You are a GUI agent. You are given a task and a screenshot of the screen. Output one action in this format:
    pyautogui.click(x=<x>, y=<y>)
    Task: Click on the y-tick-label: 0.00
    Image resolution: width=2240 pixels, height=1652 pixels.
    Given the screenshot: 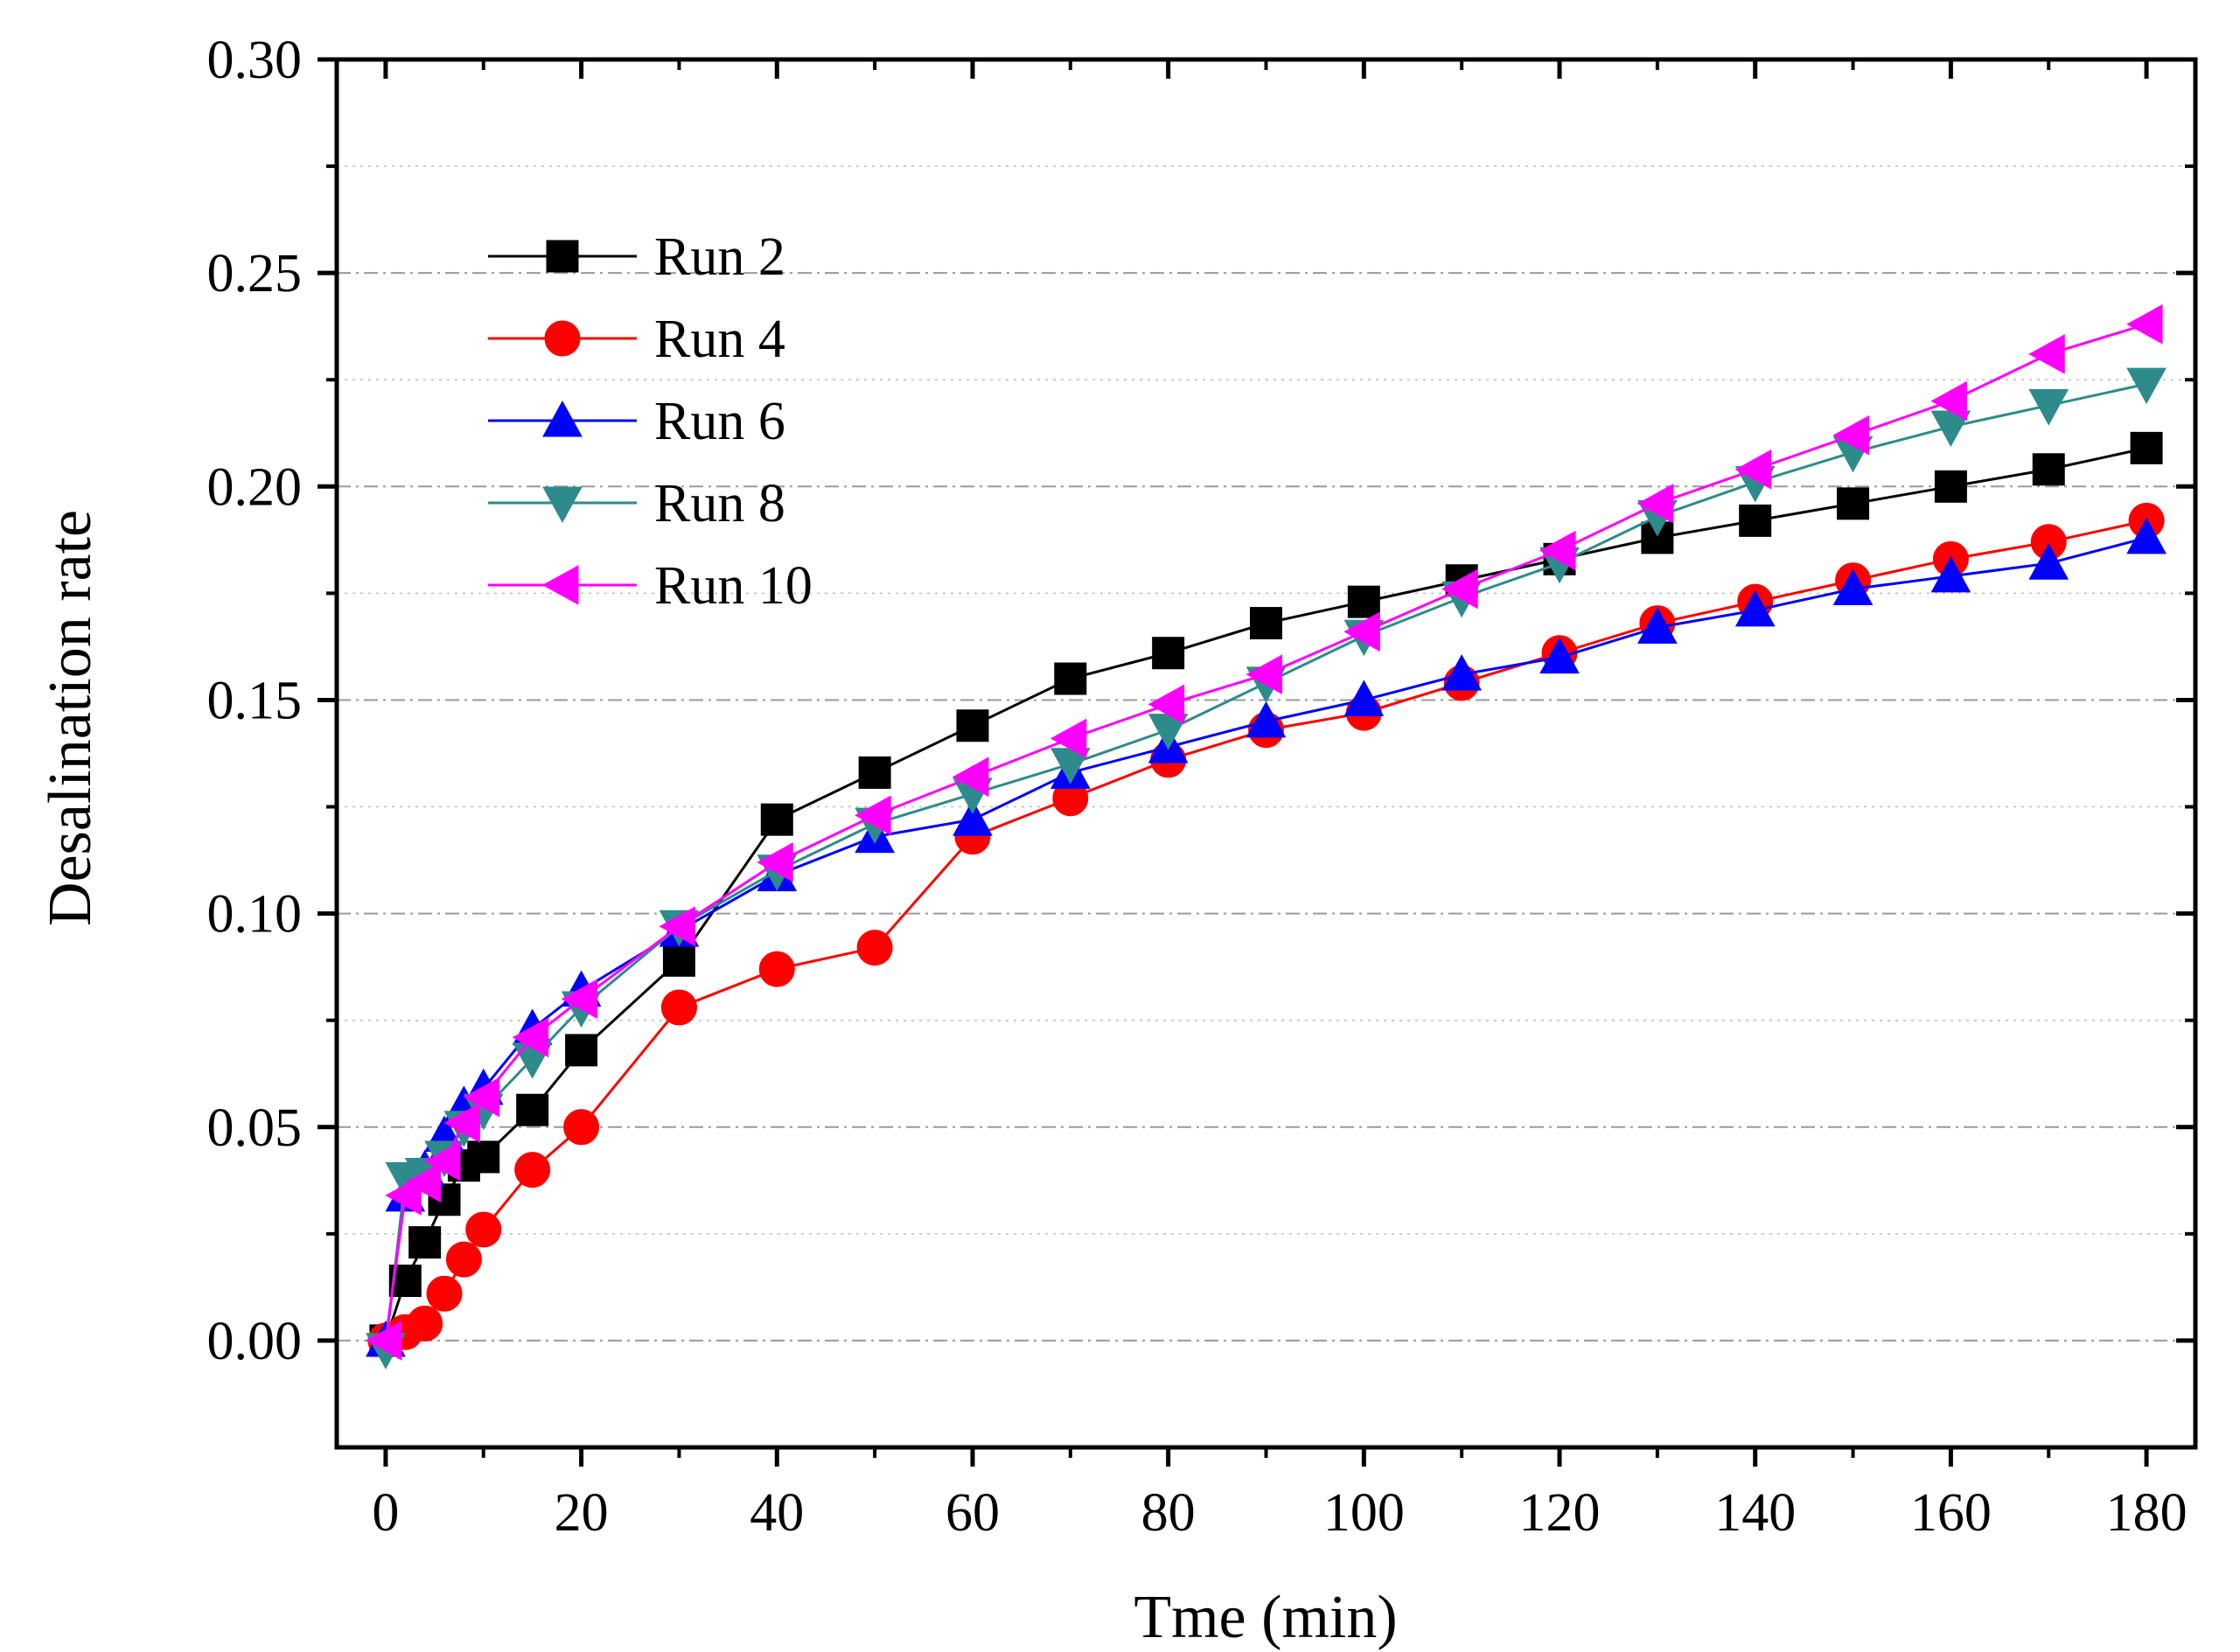 What is the action you would take?
    pyautogui.click(x=255, y=1341)
    